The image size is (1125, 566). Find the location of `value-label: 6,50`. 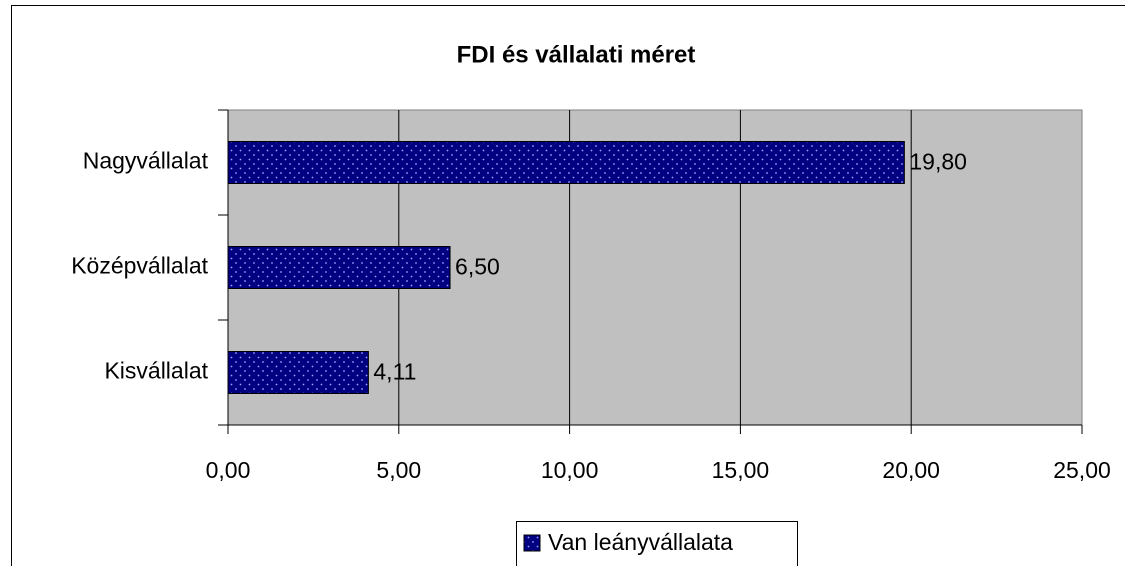

value-label: 6,50 is located at coordinates (477, 267).